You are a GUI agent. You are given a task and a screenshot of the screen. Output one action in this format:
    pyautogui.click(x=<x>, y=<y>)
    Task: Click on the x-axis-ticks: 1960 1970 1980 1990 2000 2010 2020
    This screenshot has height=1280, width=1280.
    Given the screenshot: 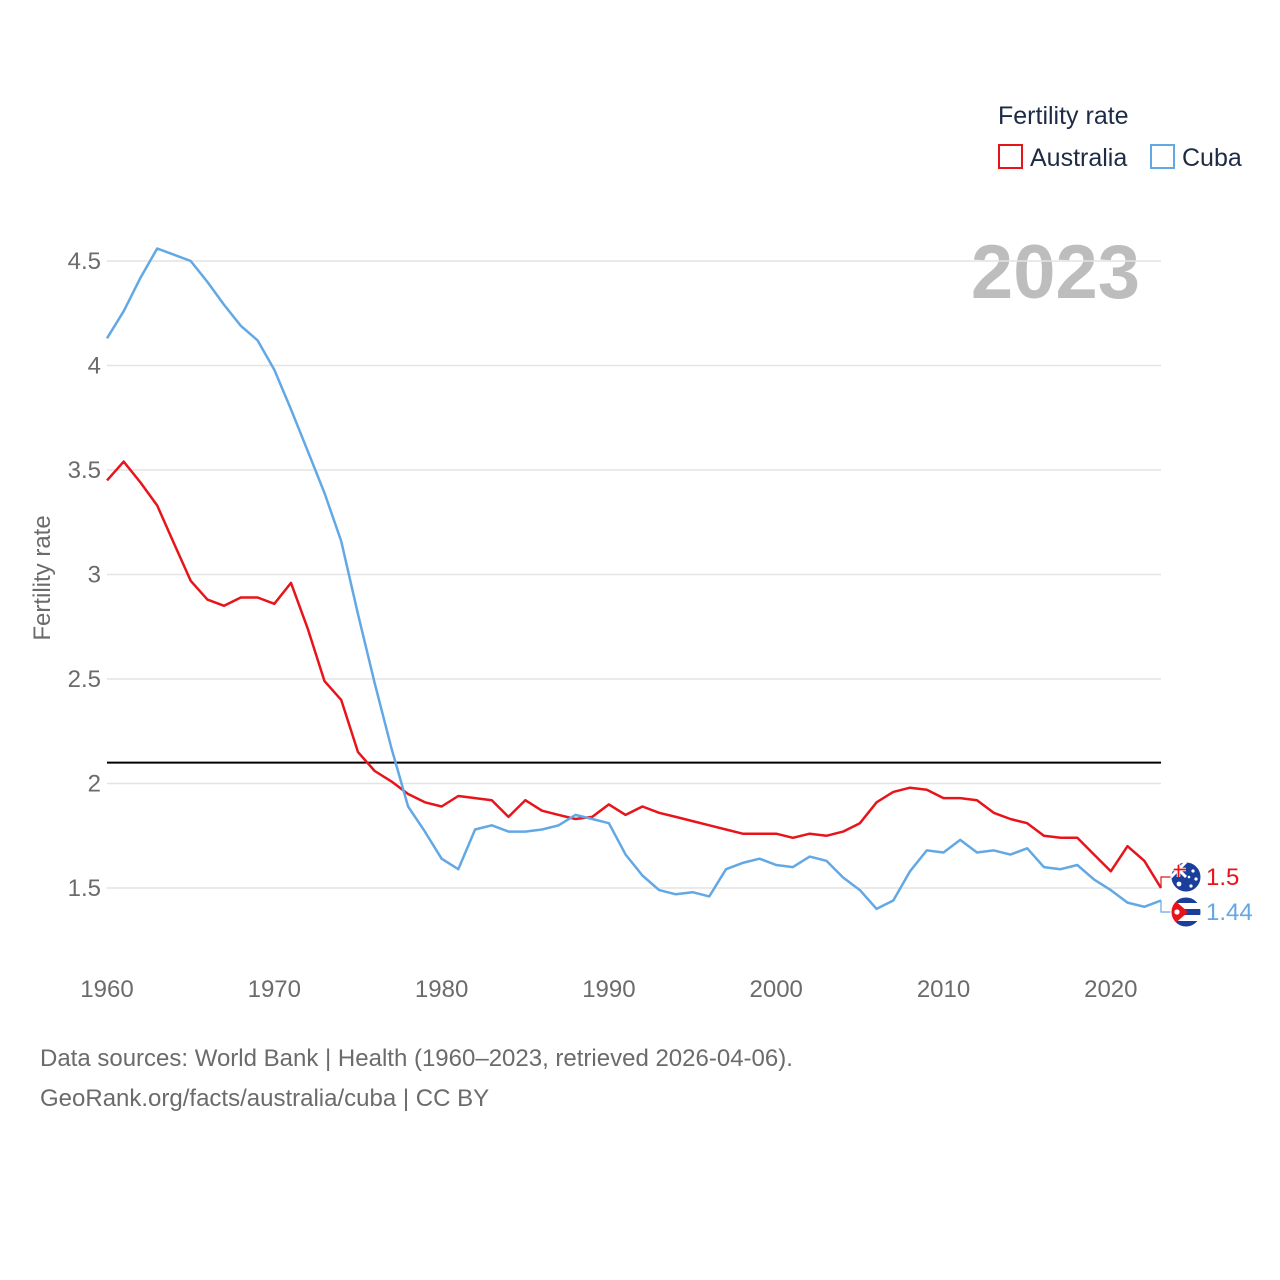 What is the action you would take?
    pyautogui.click(x=608, y=989)
    